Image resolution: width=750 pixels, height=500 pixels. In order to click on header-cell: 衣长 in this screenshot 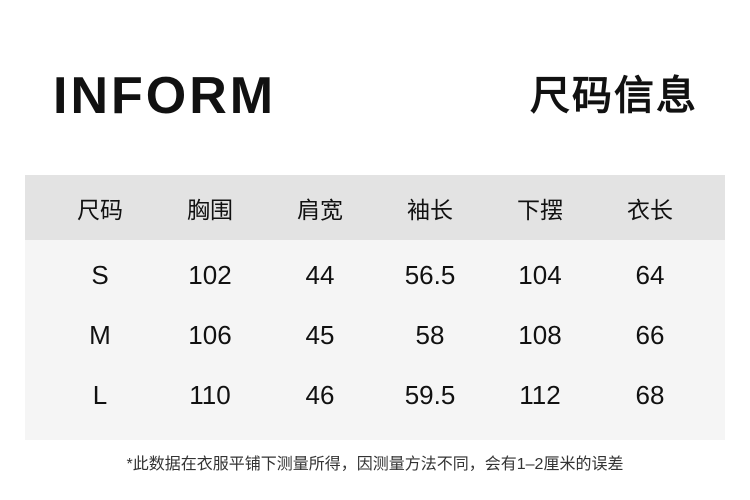, I will do `click(650, 209)`.